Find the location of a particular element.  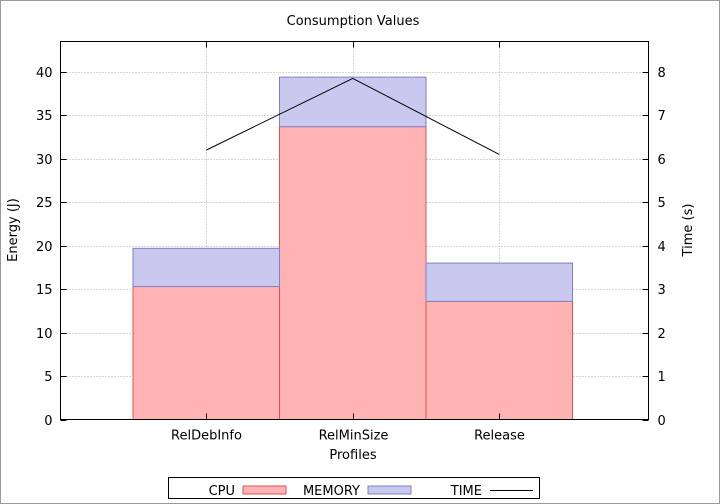

y-tick-label: 35 is located at coordinates (44, 116).